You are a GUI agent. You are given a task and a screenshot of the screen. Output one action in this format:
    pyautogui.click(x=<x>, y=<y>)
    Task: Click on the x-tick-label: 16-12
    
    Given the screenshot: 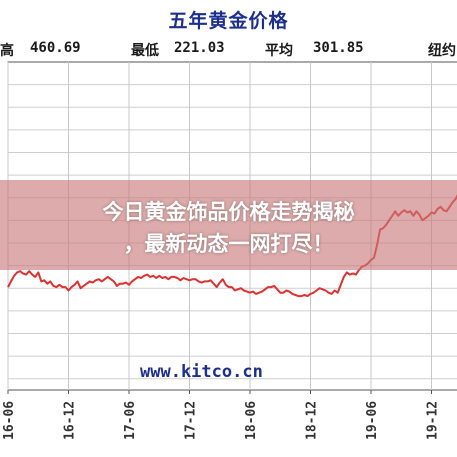 What is the action you would take?
    pyautogui.click(x=70, y=420)
    